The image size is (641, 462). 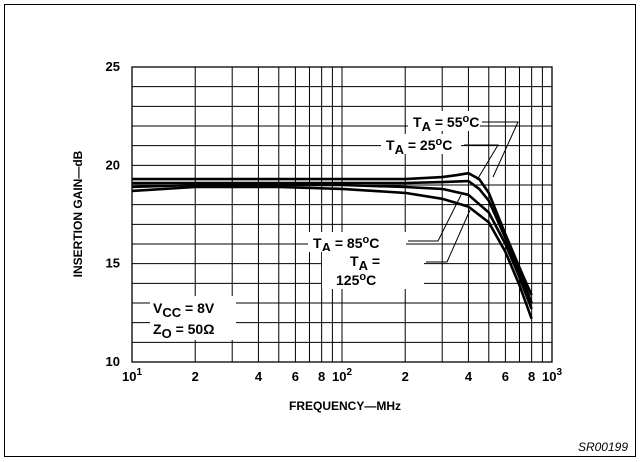 I want to click on annotation-label: VCC = 8V, so click(x=184, y=310).